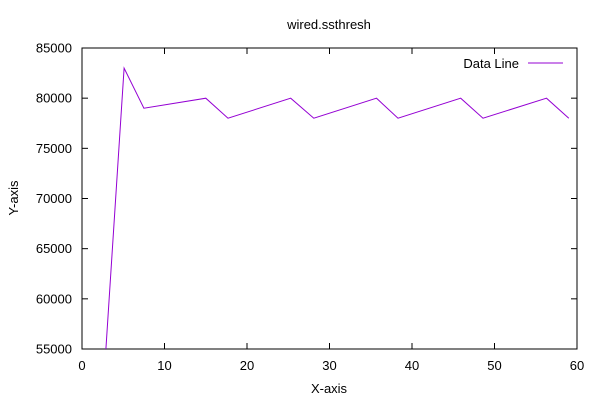 The height and width of the screenshot is (400, 600). I want to click on x-tick-label: 0, so click(81, 365).